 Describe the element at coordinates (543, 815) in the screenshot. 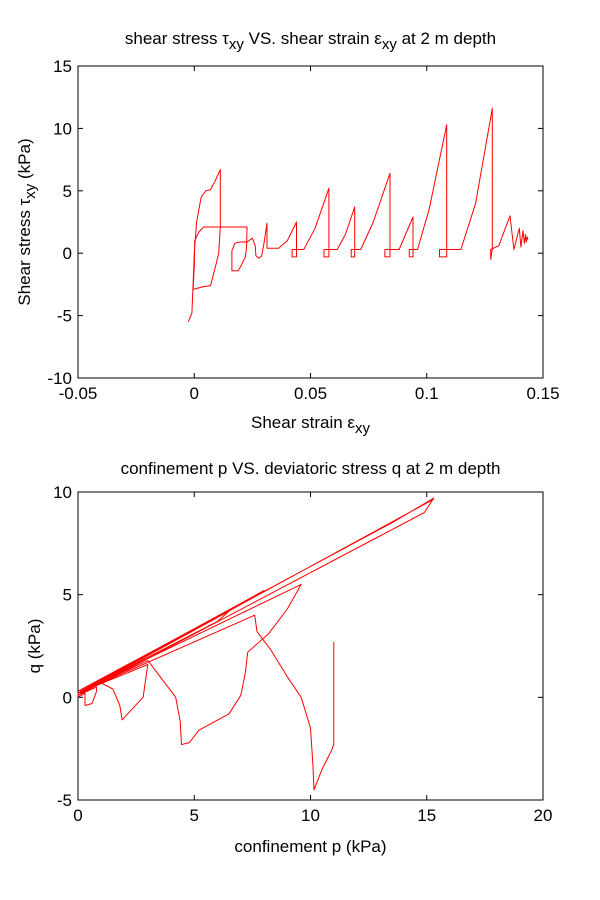

I see `x-tick-label: 20` at that location.